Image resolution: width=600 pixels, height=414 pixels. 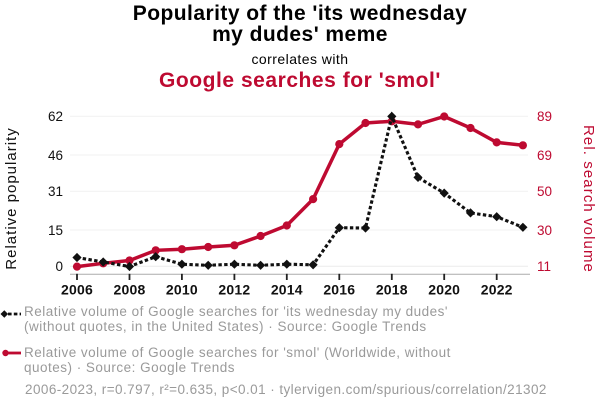 What do you see at coordinates (55, 191) in the screenshot?
I see `svg-text: 31` at bounding box center [55, 191].